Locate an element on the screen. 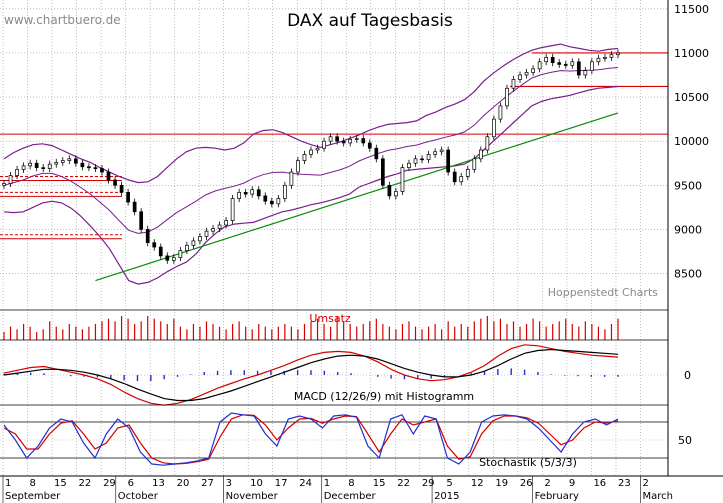  macd-layer is located at coordinates (334, 375).